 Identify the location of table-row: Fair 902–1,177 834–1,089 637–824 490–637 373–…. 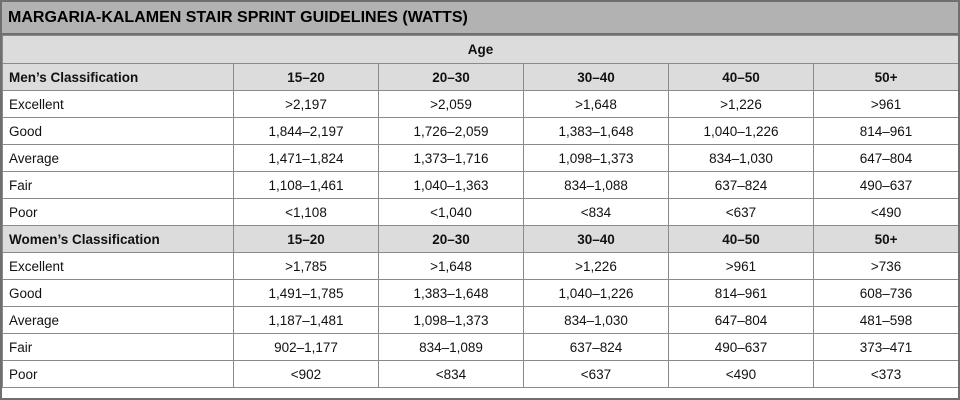
(480, 347).